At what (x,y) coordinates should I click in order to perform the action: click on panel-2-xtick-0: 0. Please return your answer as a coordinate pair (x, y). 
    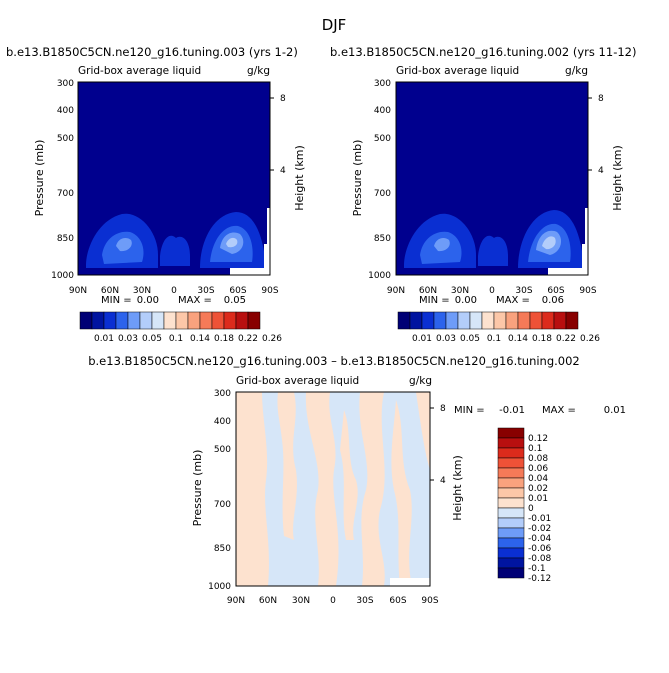
    Looking at the image, I should click on (492, 291).